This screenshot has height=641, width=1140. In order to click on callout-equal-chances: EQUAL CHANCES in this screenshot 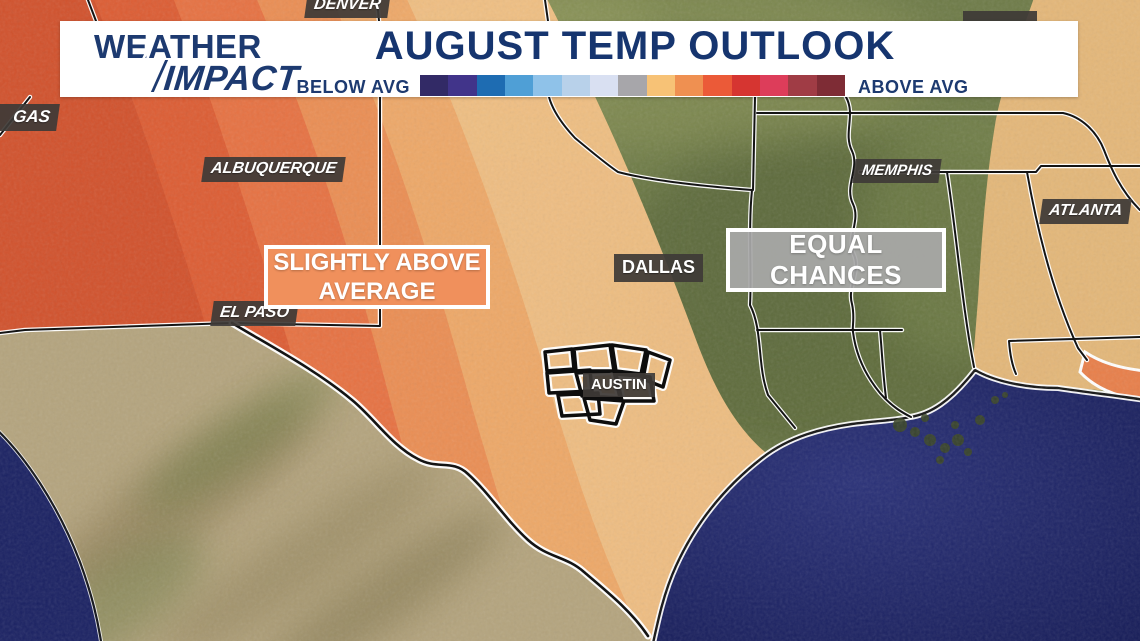, I will do `click(836, 260)`.